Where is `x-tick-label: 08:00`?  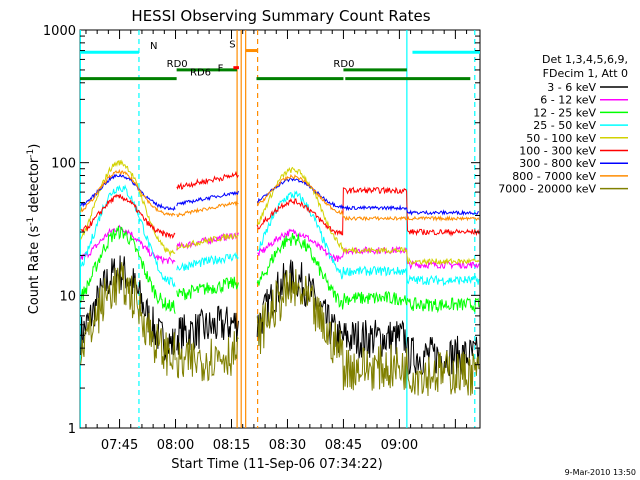 x-tick-label: 08:00 is located at coordinates (175, 445).